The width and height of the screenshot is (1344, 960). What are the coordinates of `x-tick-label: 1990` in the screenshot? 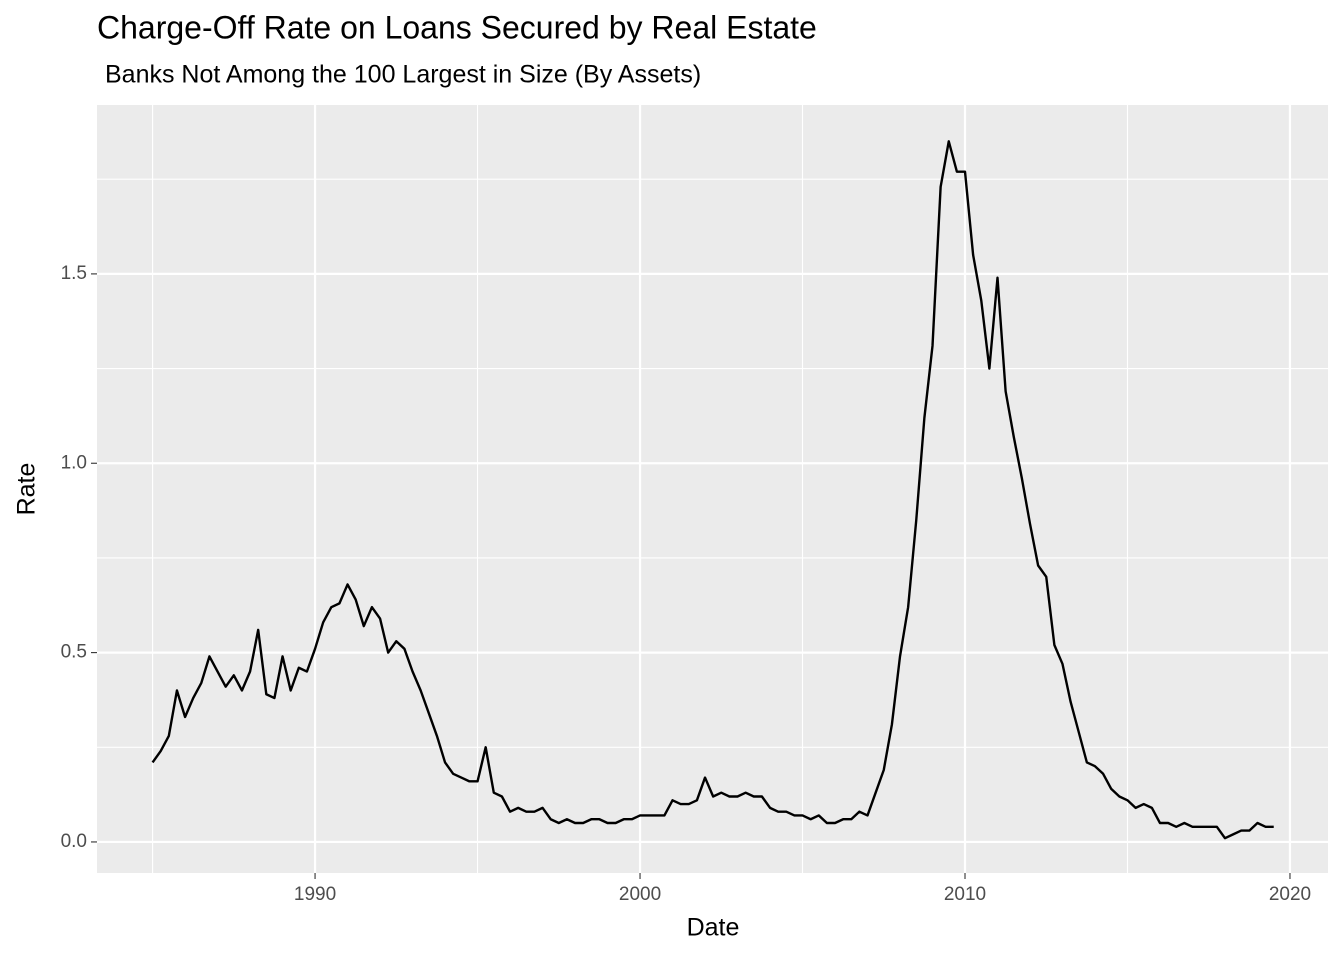 It's located at (315, 894).